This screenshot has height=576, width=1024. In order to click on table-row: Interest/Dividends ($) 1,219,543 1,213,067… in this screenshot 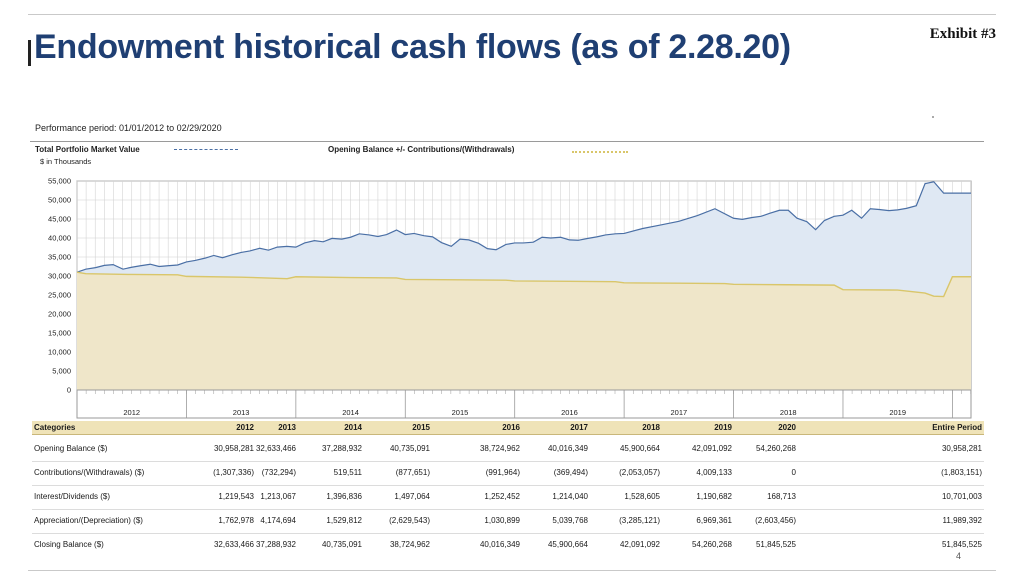, I will do `click(508, 497)`.